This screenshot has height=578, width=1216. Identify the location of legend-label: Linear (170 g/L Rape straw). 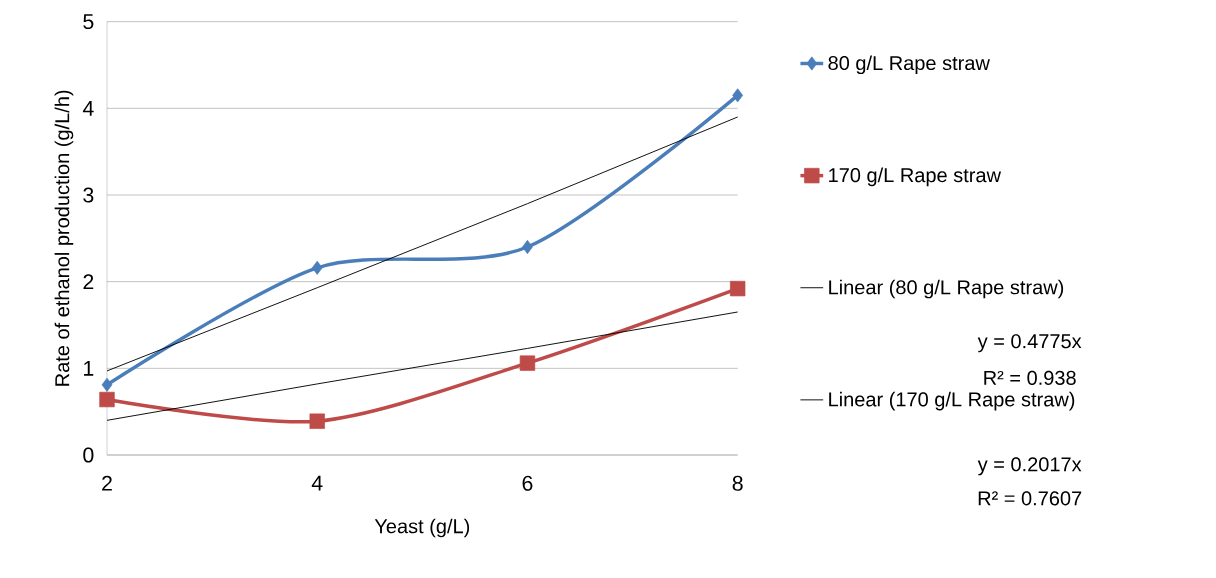
(952, 401).